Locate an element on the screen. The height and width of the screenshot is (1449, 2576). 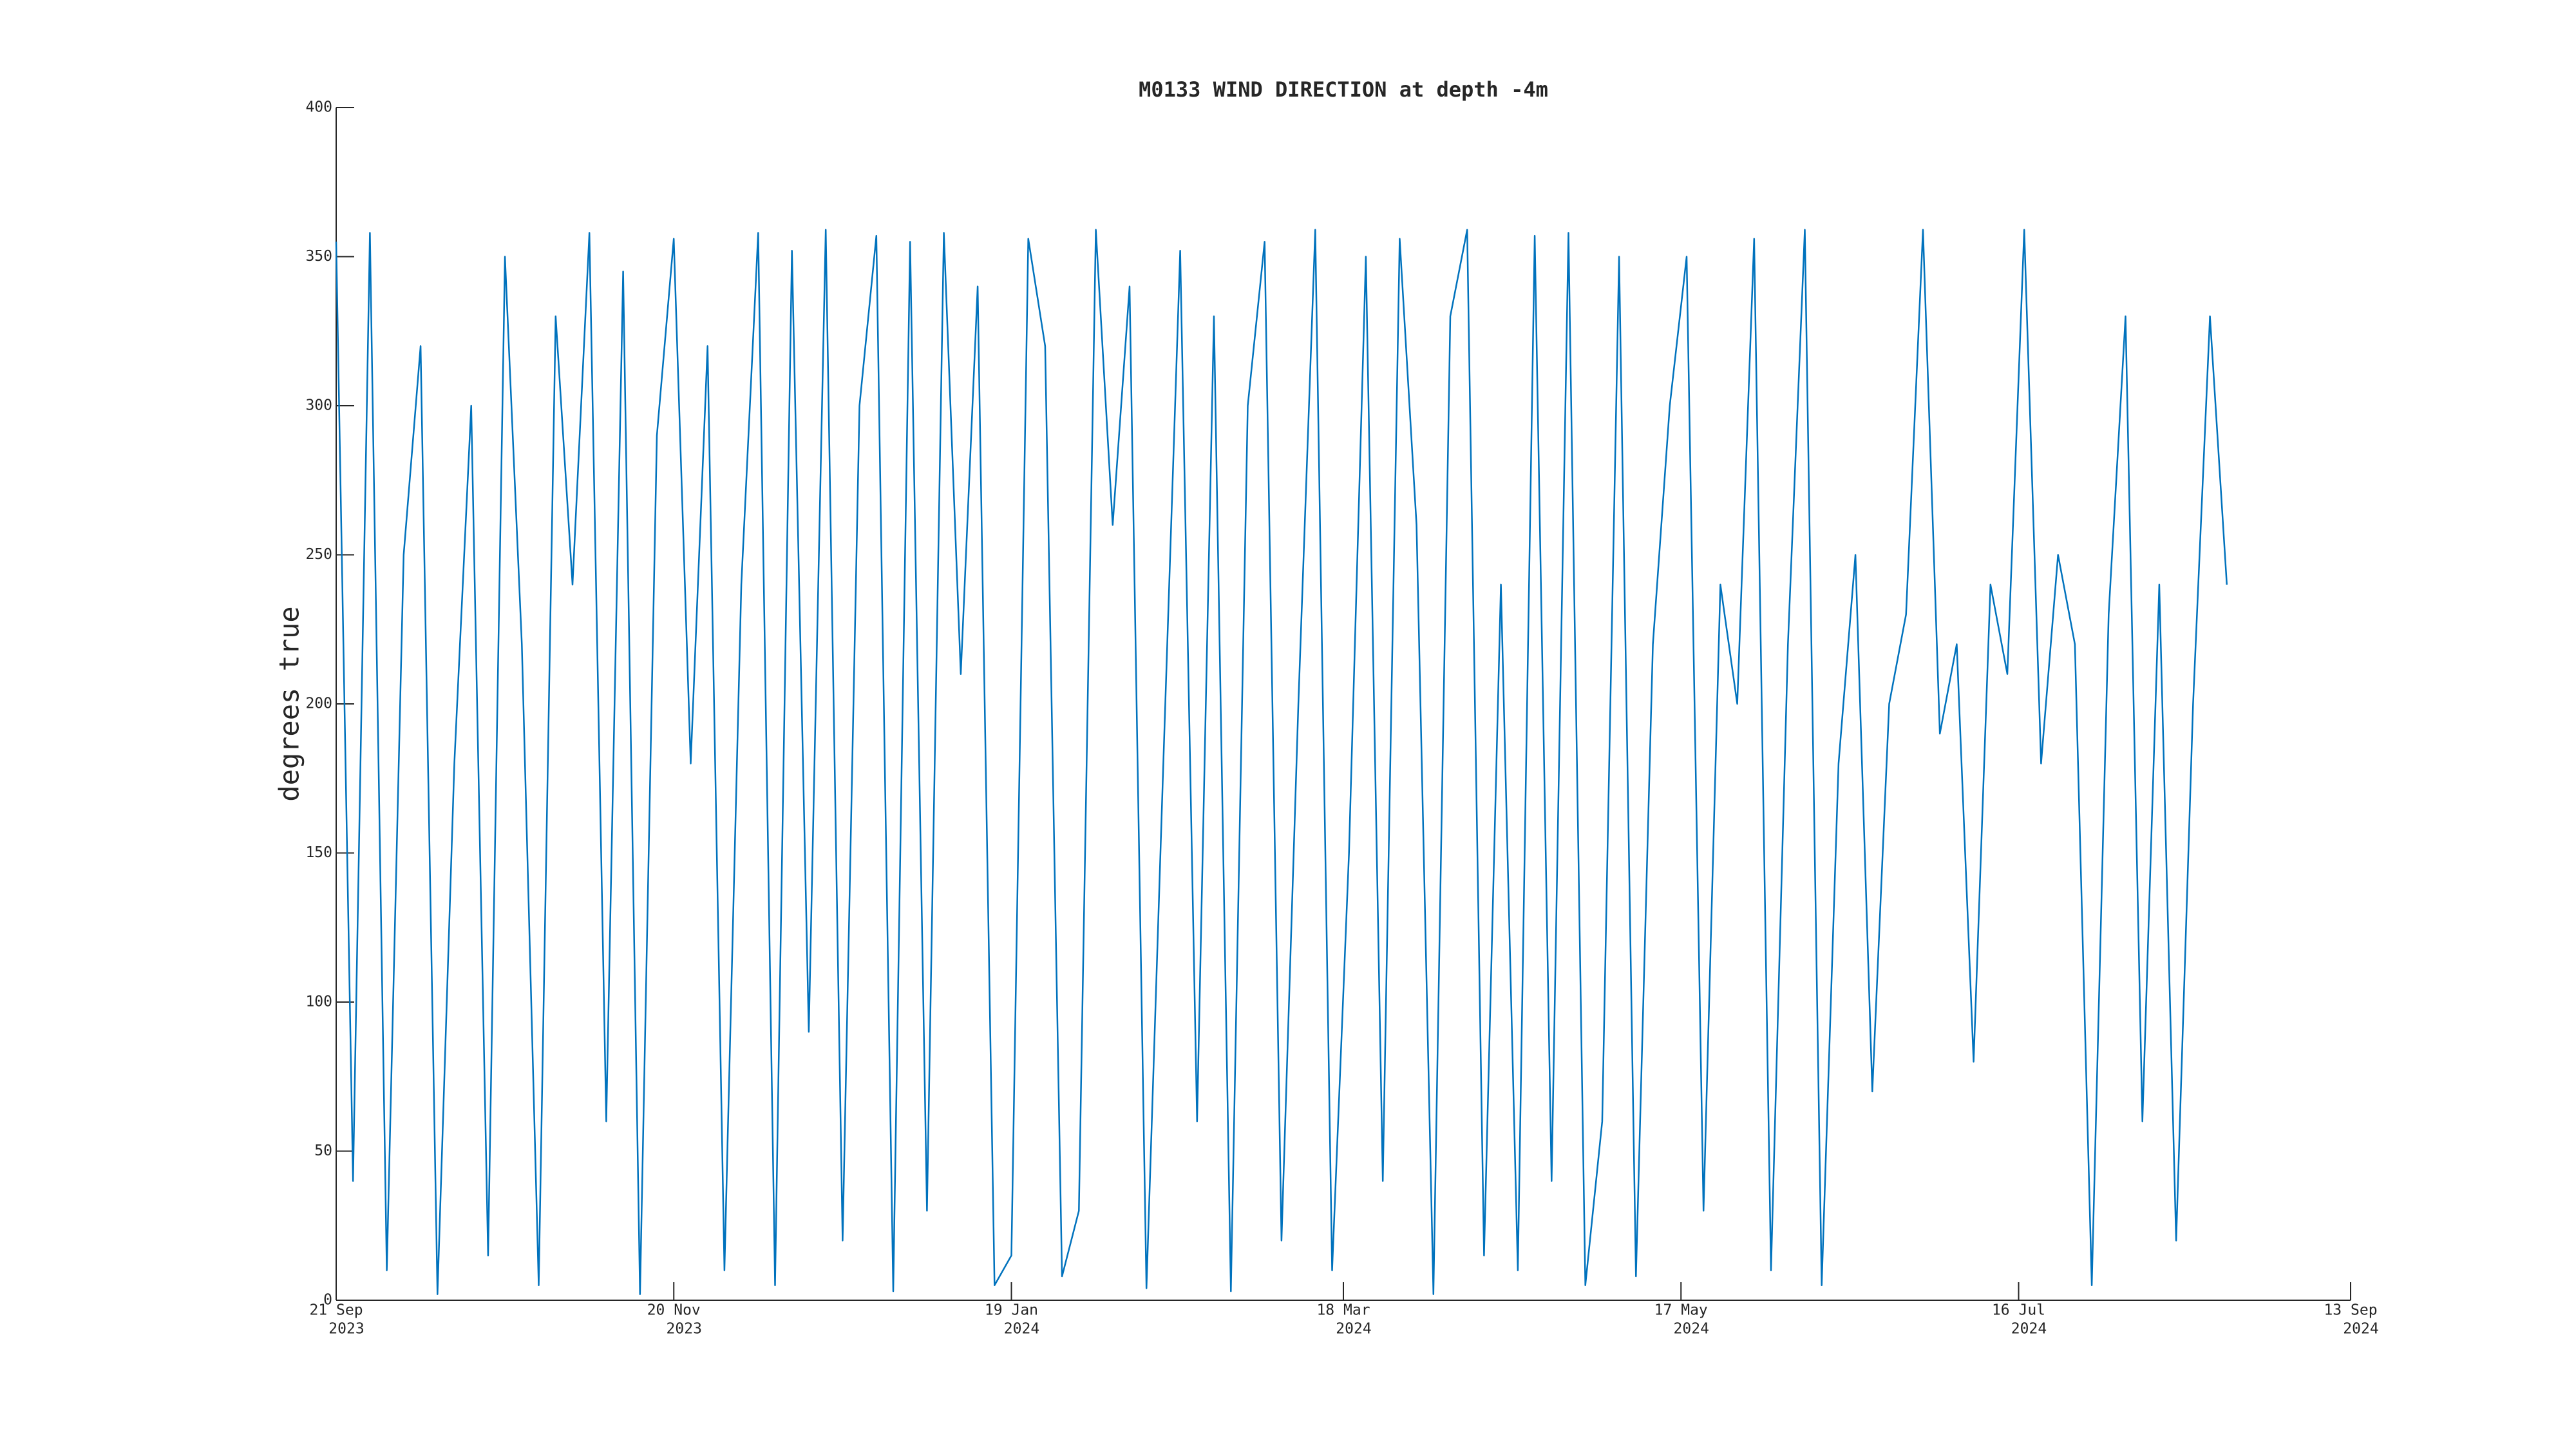
y-tick-label: 100 is located at coordinates (318, 1002).